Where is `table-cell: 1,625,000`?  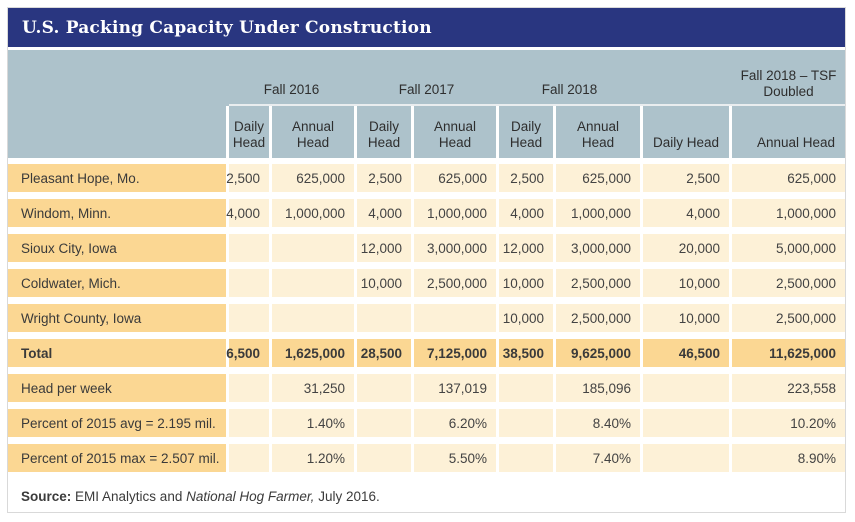 table-cell: 1,625,000 is located at coordinates (313, 353).